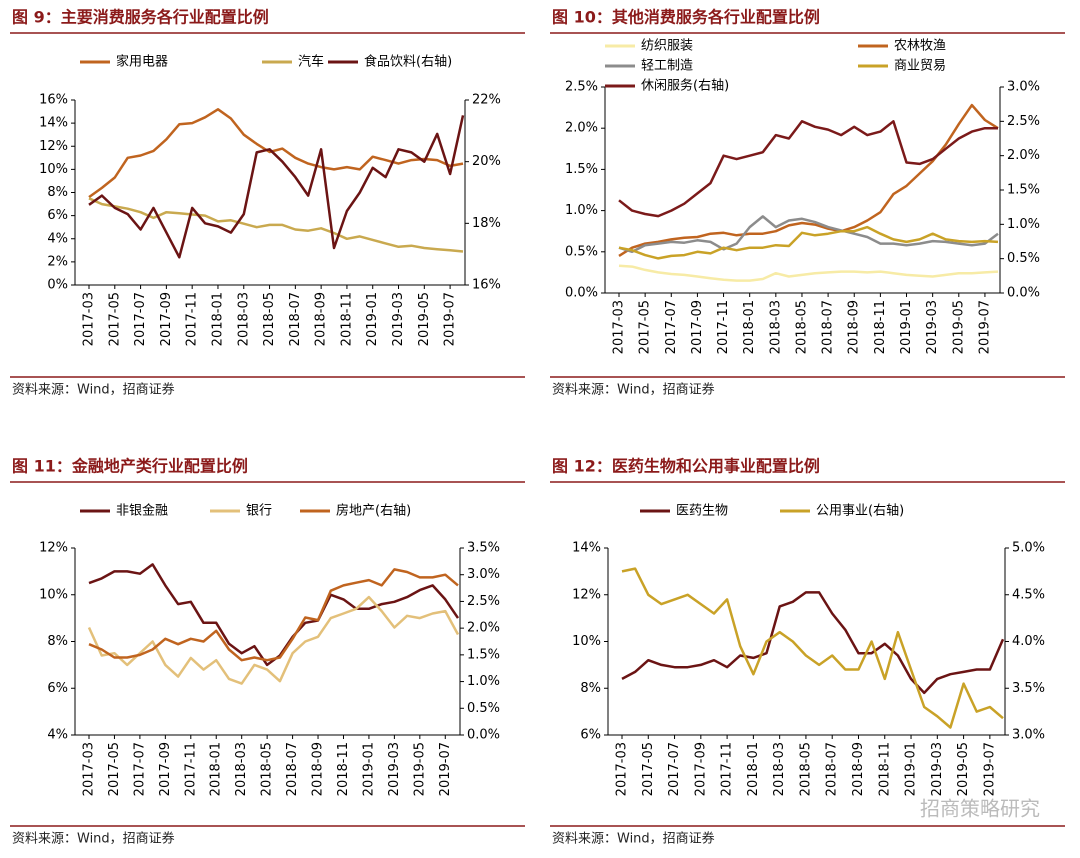 The height and width of the screenshot is (858, 1080). I want to click on chart-title: 图 11：金融地产类行业配置比例, so click(130, 466).